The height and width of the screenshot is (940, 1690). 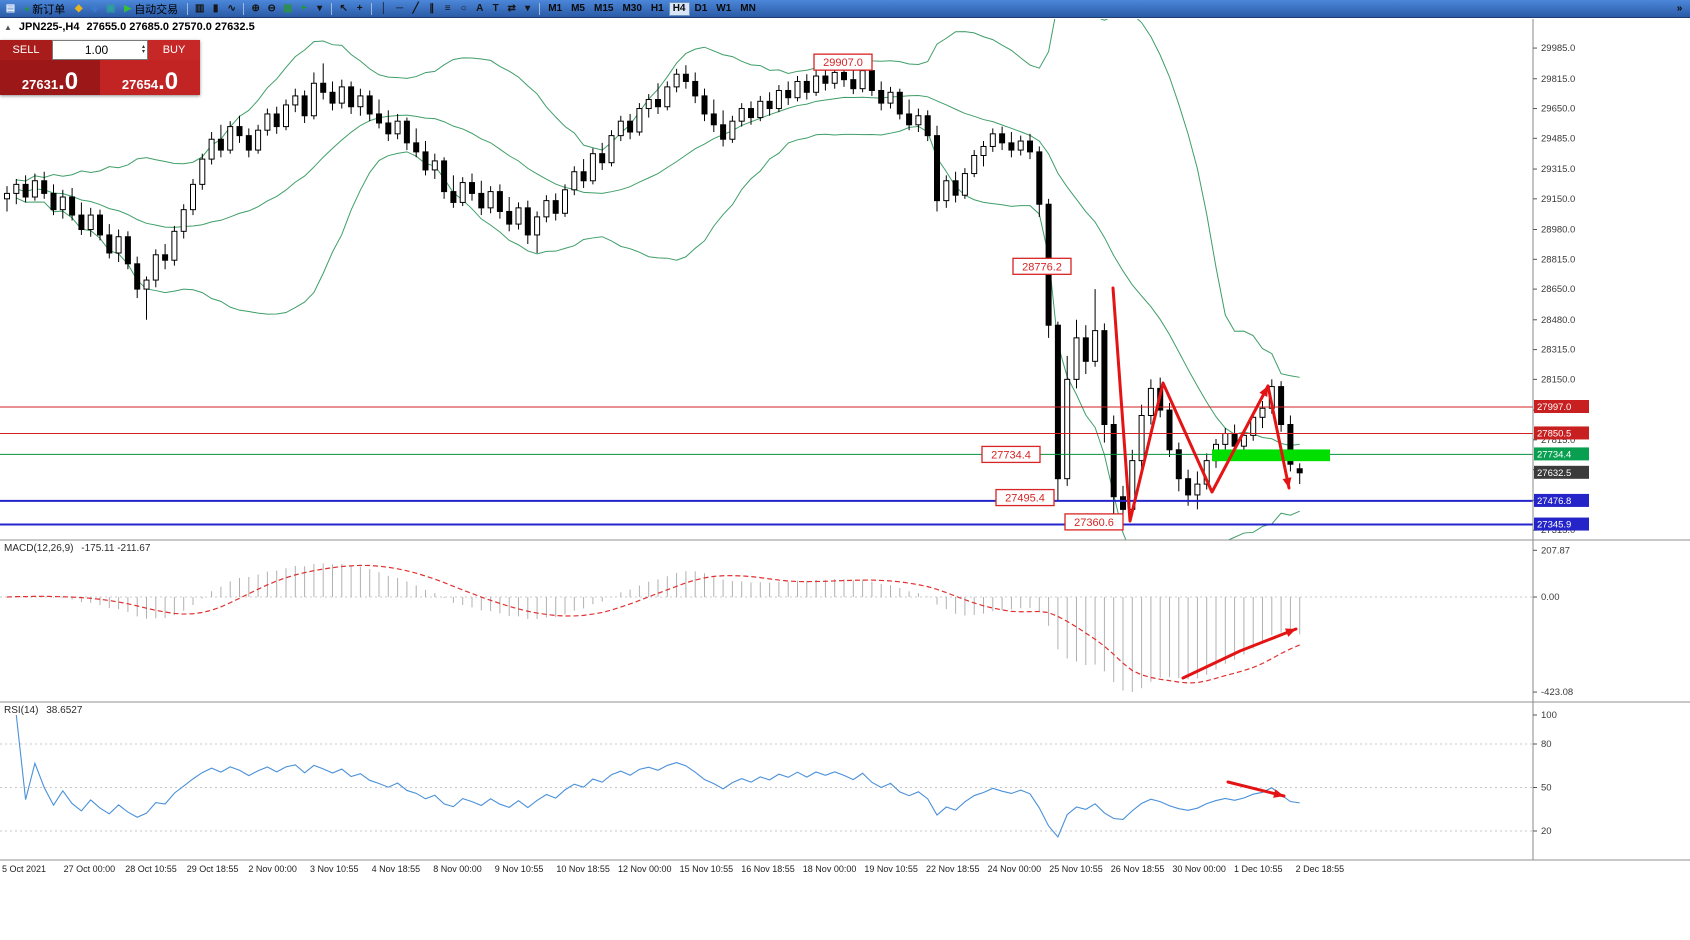 I want to click on trendline-icon: ╱, so click(x=415, y=8).